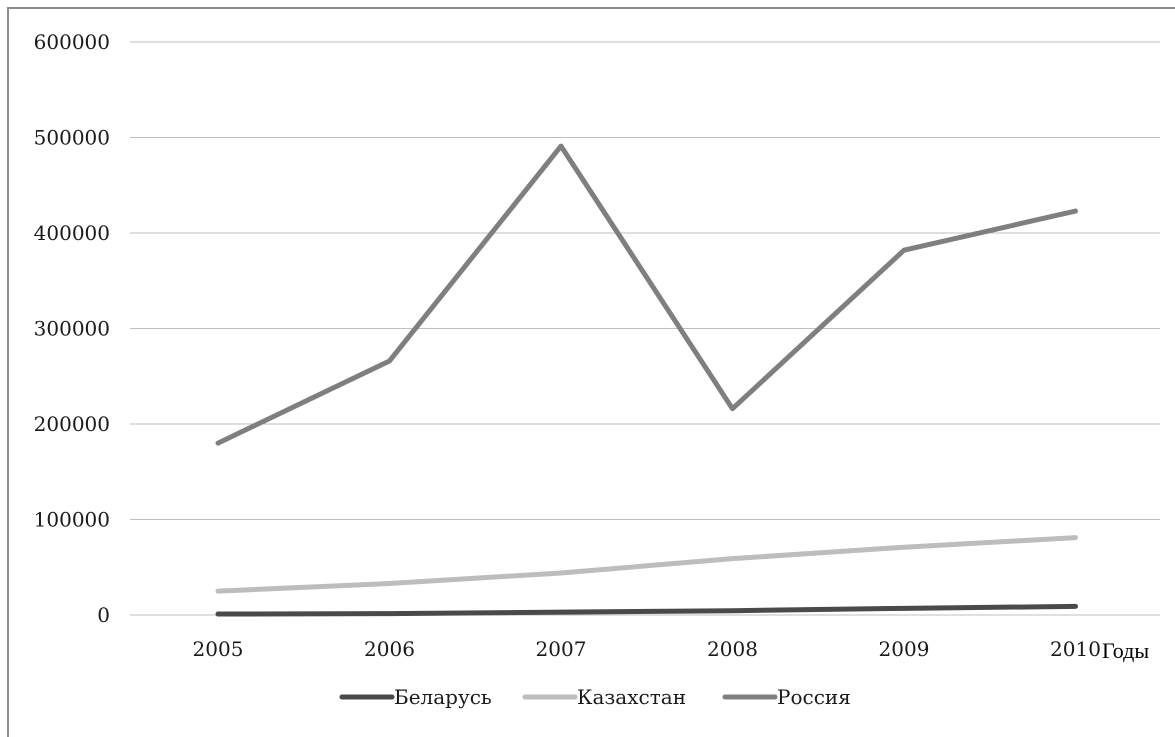 The width and height of the screenshot is (1175, 737). What do you see at coordinates (443, 697) in the screenshot?
I see `legend-label: Беларусь` at bounding box center [443, 697].